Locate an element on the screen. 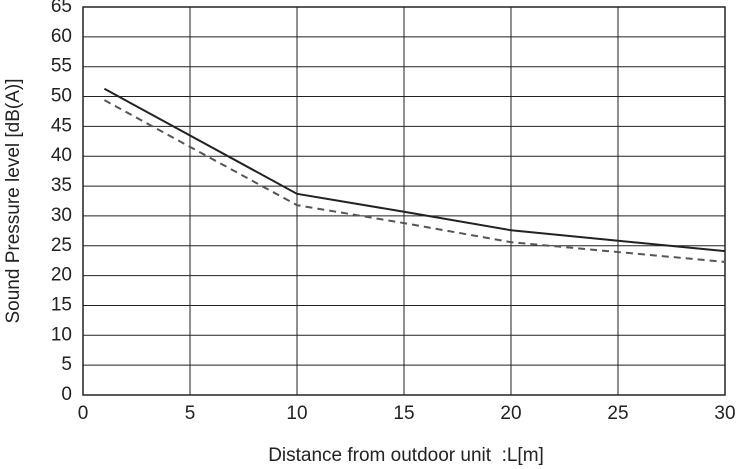 The image size is (739, 469). y-tick-label: 65 is located at coordinates (61, 8).